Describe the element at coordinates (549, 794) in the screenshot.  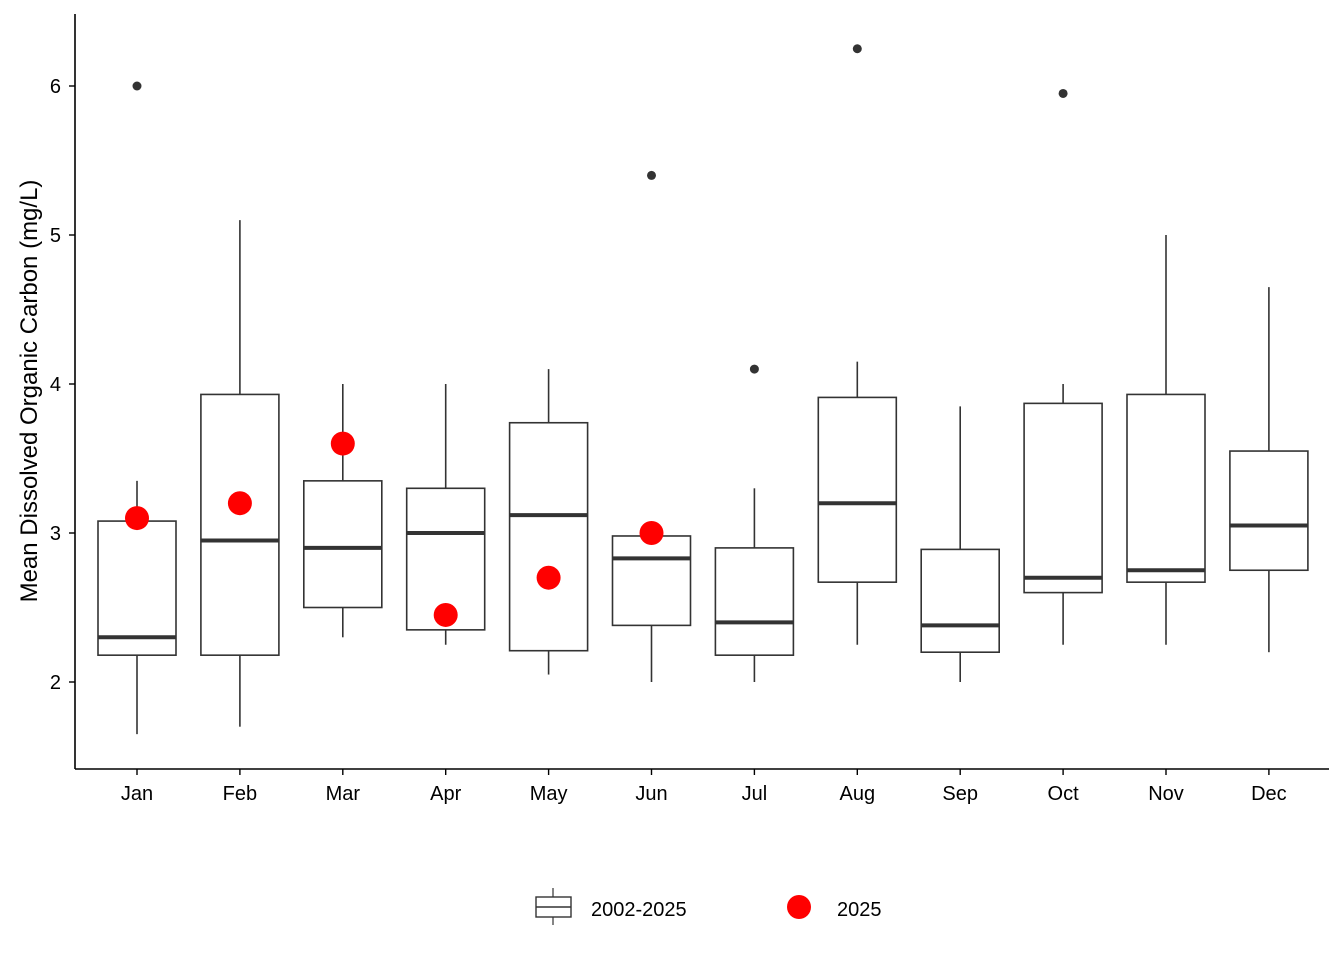
I see `x-tick-label: May` at that location.